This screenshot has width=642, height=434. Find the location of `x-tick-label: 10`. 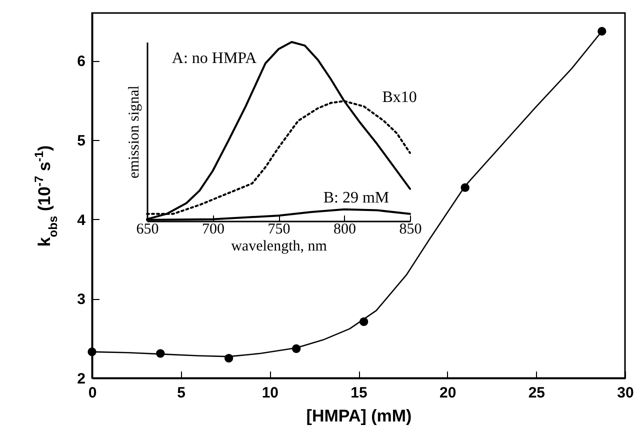

x-tick-label: 10 is located at coordinates (270, 393).